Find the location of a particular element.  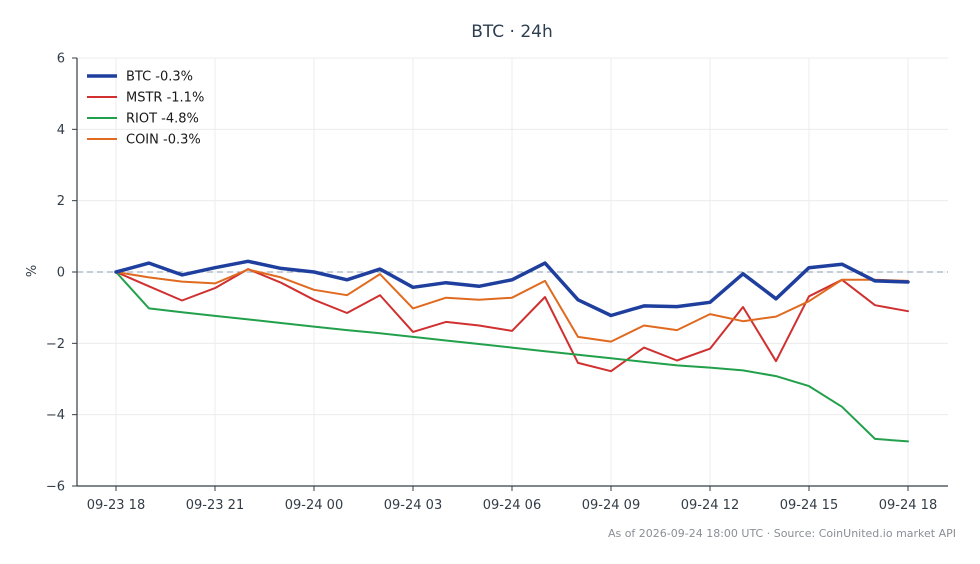

x-tick-label: 09-24 00 is located at coordinates (314, 505).